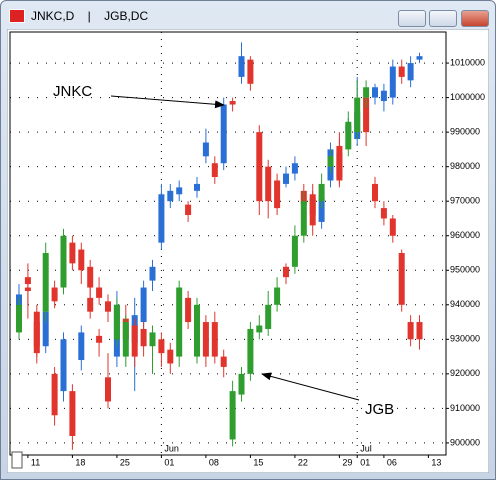  I want to click on y-tick-label: 1000000, so click(467, 97).